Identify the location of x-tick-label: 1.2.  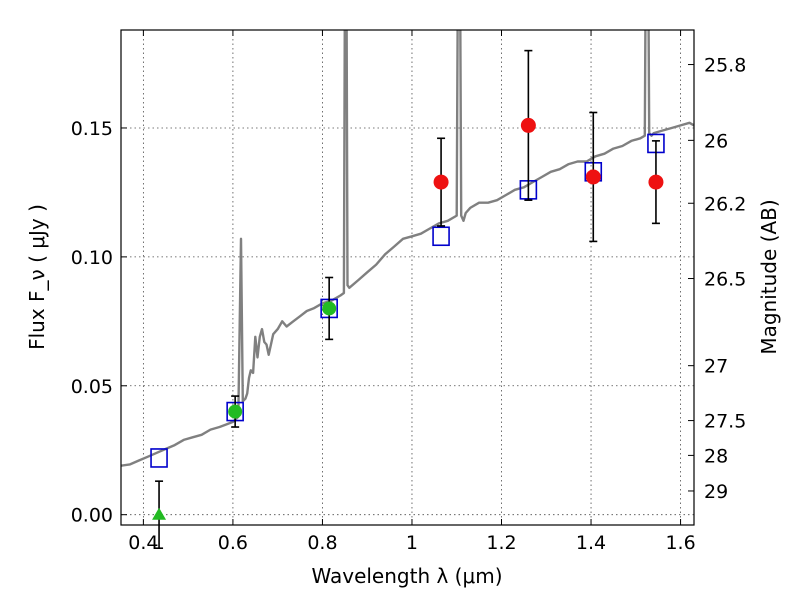
(501, 543).